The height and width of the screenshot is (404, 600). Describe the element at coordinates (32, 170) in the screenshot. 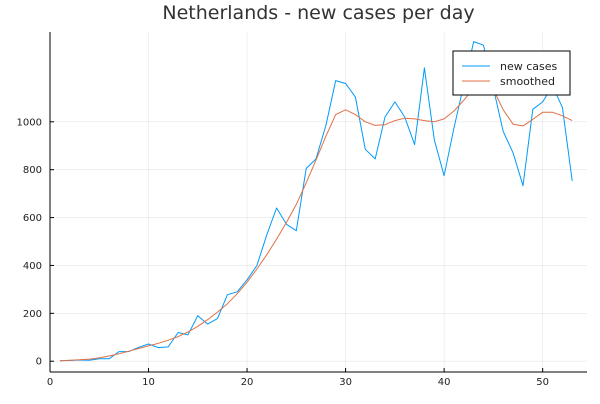

I see `y-tick-label: 800` at that location.